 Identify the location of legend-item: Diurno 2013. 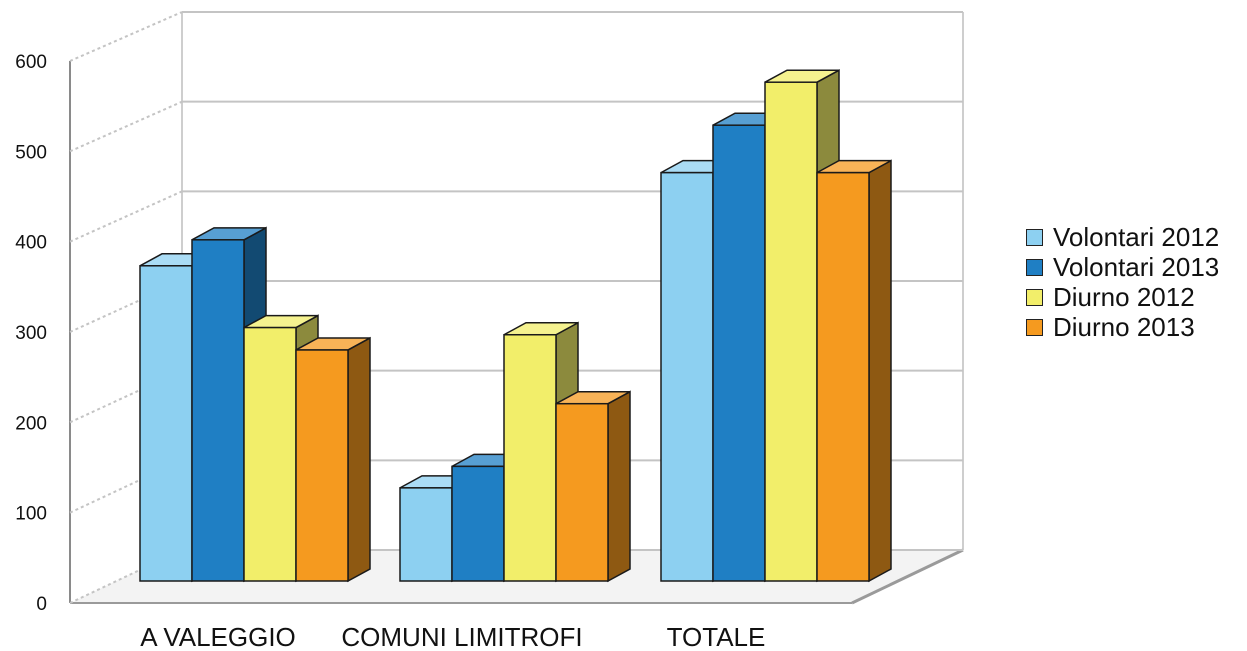
(1122, 327).